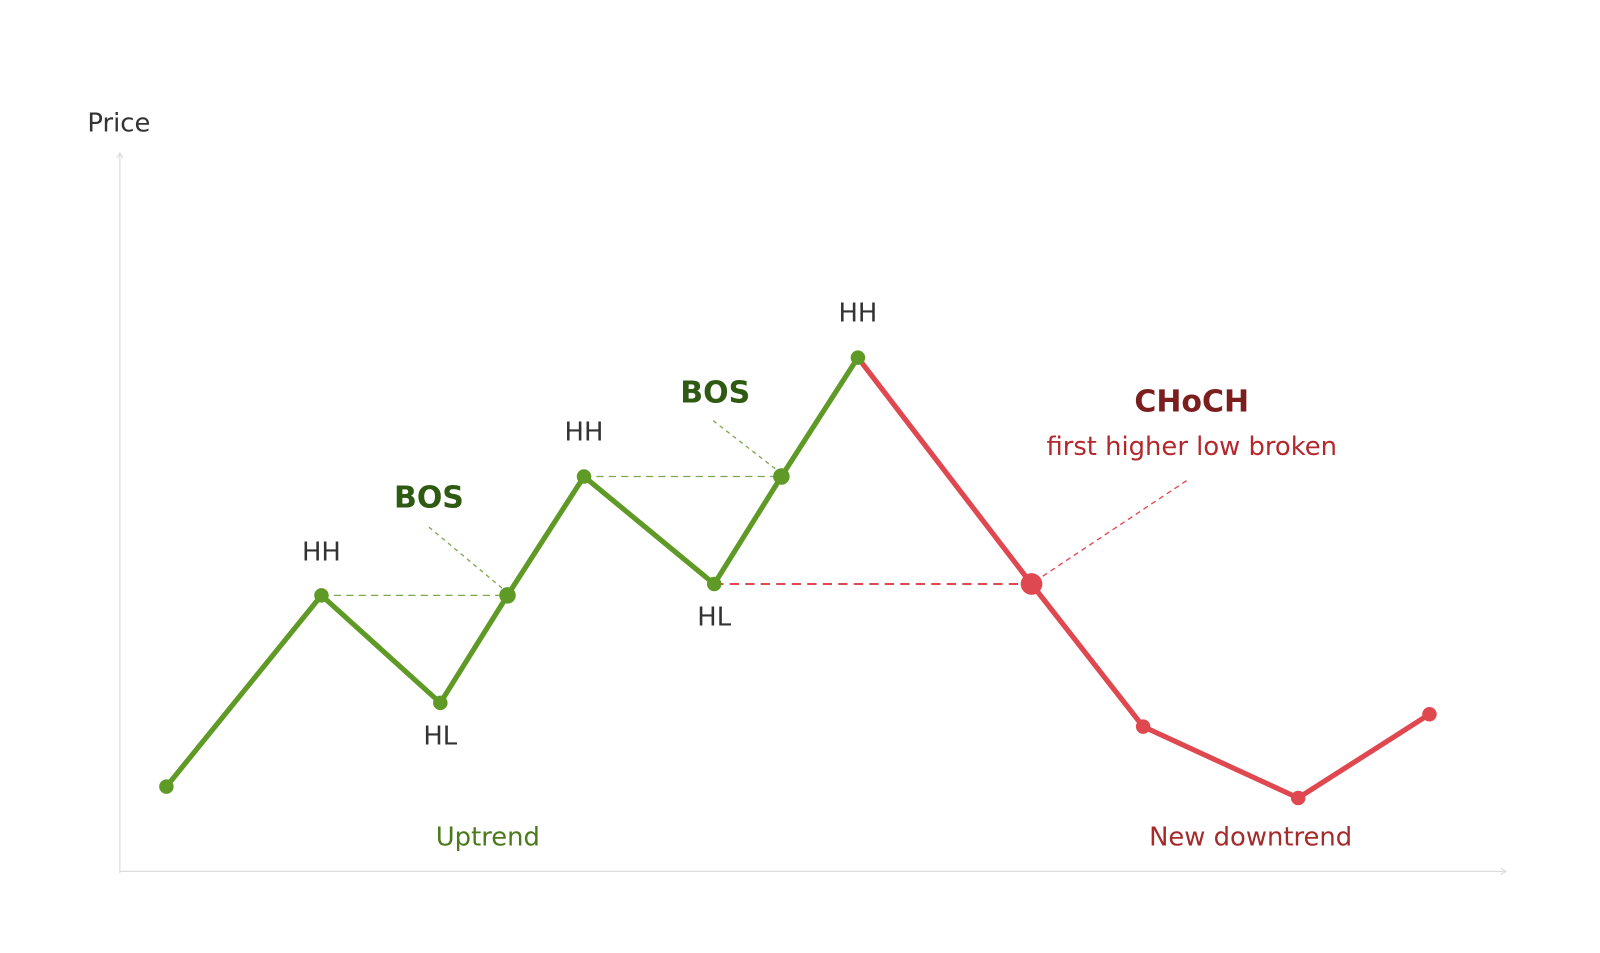 This screenshot has height=953, width=1600. Describe the element at coordinates (1191, 402) in the screenshot. I see `choch-label: CHoCH` at that location.